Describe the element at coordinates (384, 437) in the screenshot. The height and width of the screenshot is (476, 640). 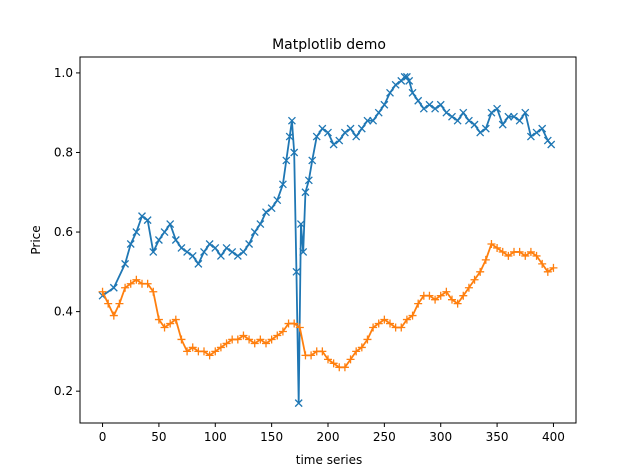
I see `x-tick-label: 250` at that location.